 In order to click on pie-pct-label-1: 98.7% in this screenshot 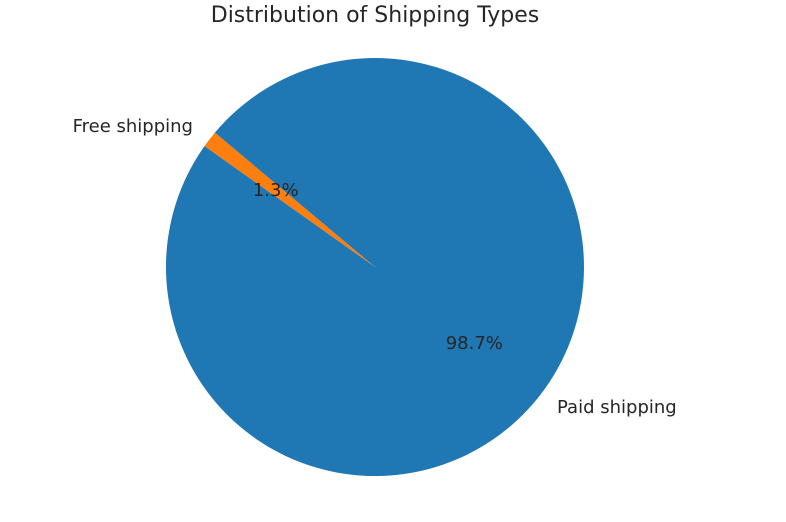, I will do `click(474, 343)`.